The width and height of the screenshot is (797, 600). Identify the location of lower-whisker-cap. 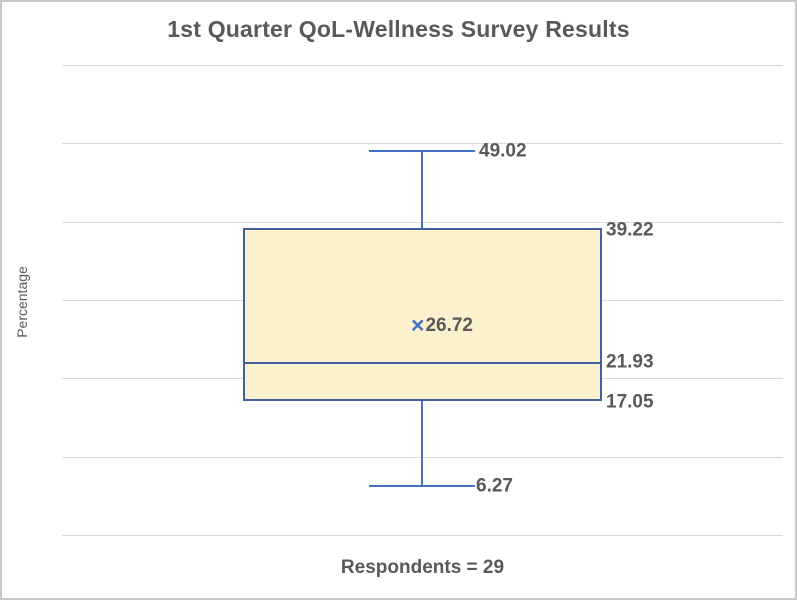
(422, 485).